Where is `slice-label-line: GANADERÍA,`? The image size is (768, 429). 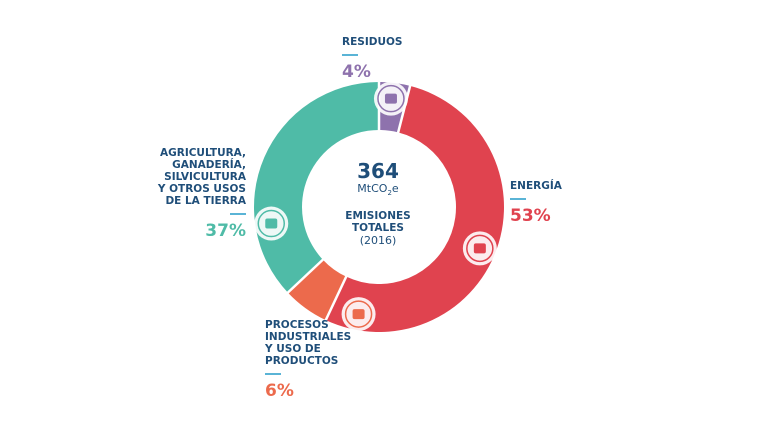 slice-label-line: GANADERÍA, is located at coordinates (209, 165).